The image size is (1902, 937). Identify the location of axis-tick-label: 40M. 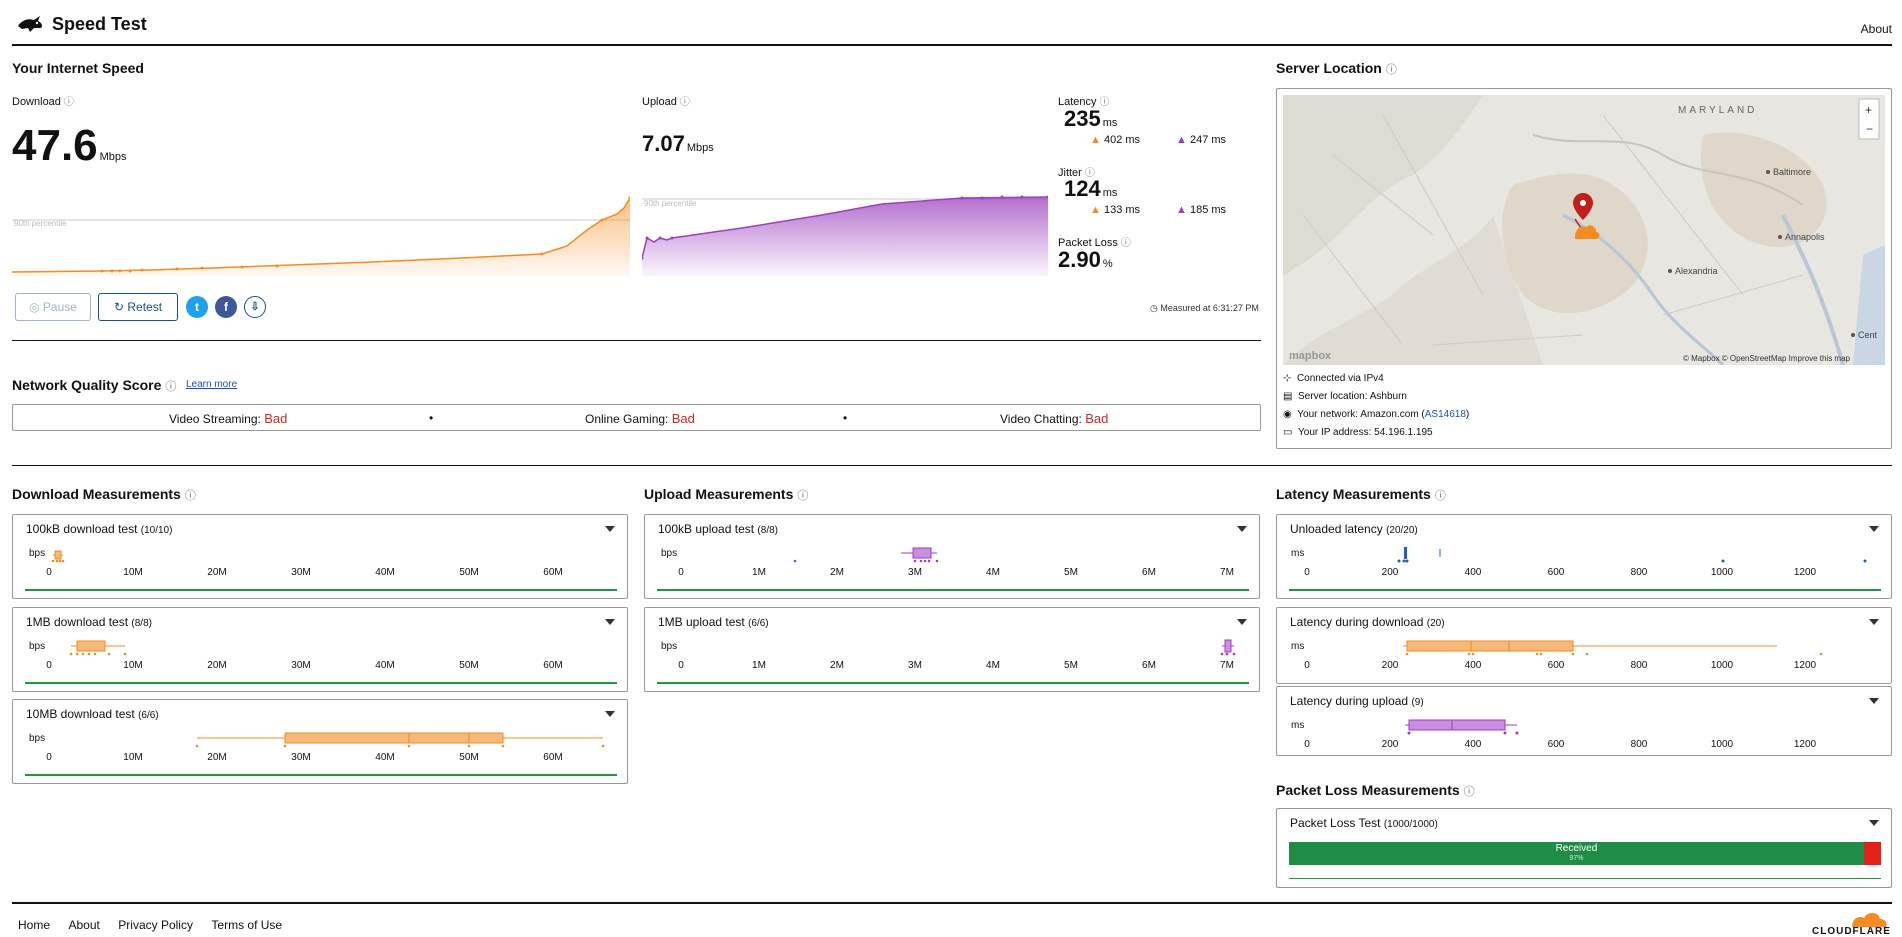
(385, 665).